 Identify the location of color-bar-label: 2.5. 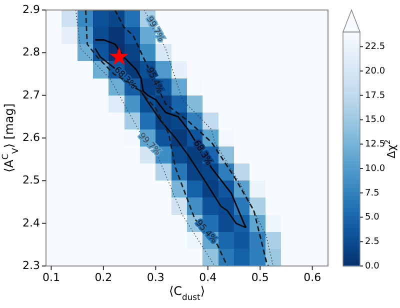
(372, 242).